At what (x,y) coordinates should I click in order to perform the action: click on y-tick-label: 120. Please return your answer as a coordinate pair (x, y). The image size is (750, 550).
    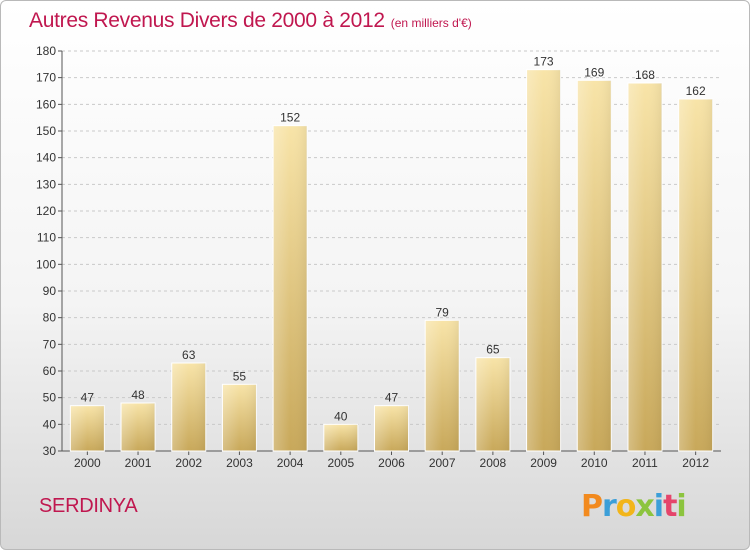
    Looking at the image, I should click on (46, 211).